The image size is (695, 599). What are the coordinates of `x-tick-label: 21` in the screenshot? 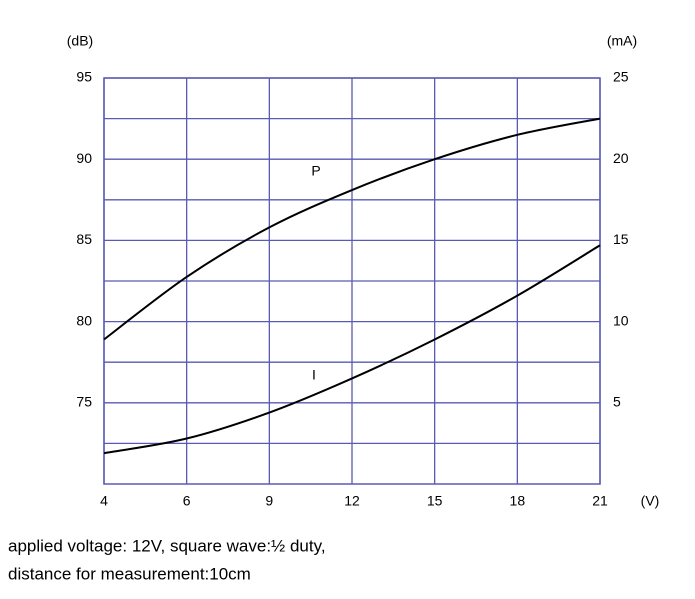 It's located at (600, 501).